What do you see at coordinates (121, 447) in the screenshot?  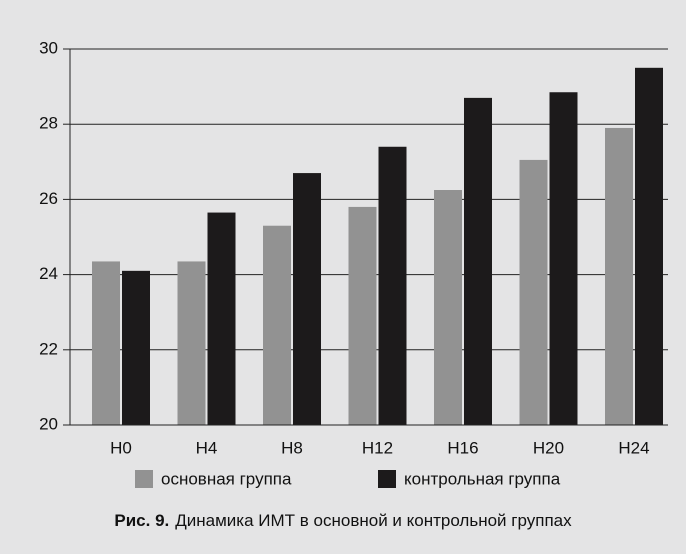 I see `x-tick-label: H0` at bounding box center [121, 447].